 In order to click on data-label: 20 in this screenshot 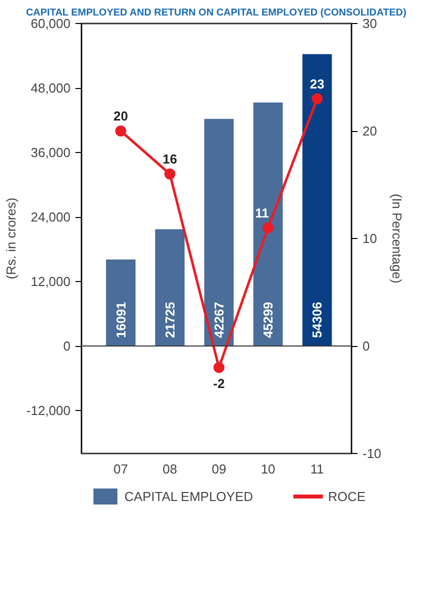, I will do `click(121, 116)`.